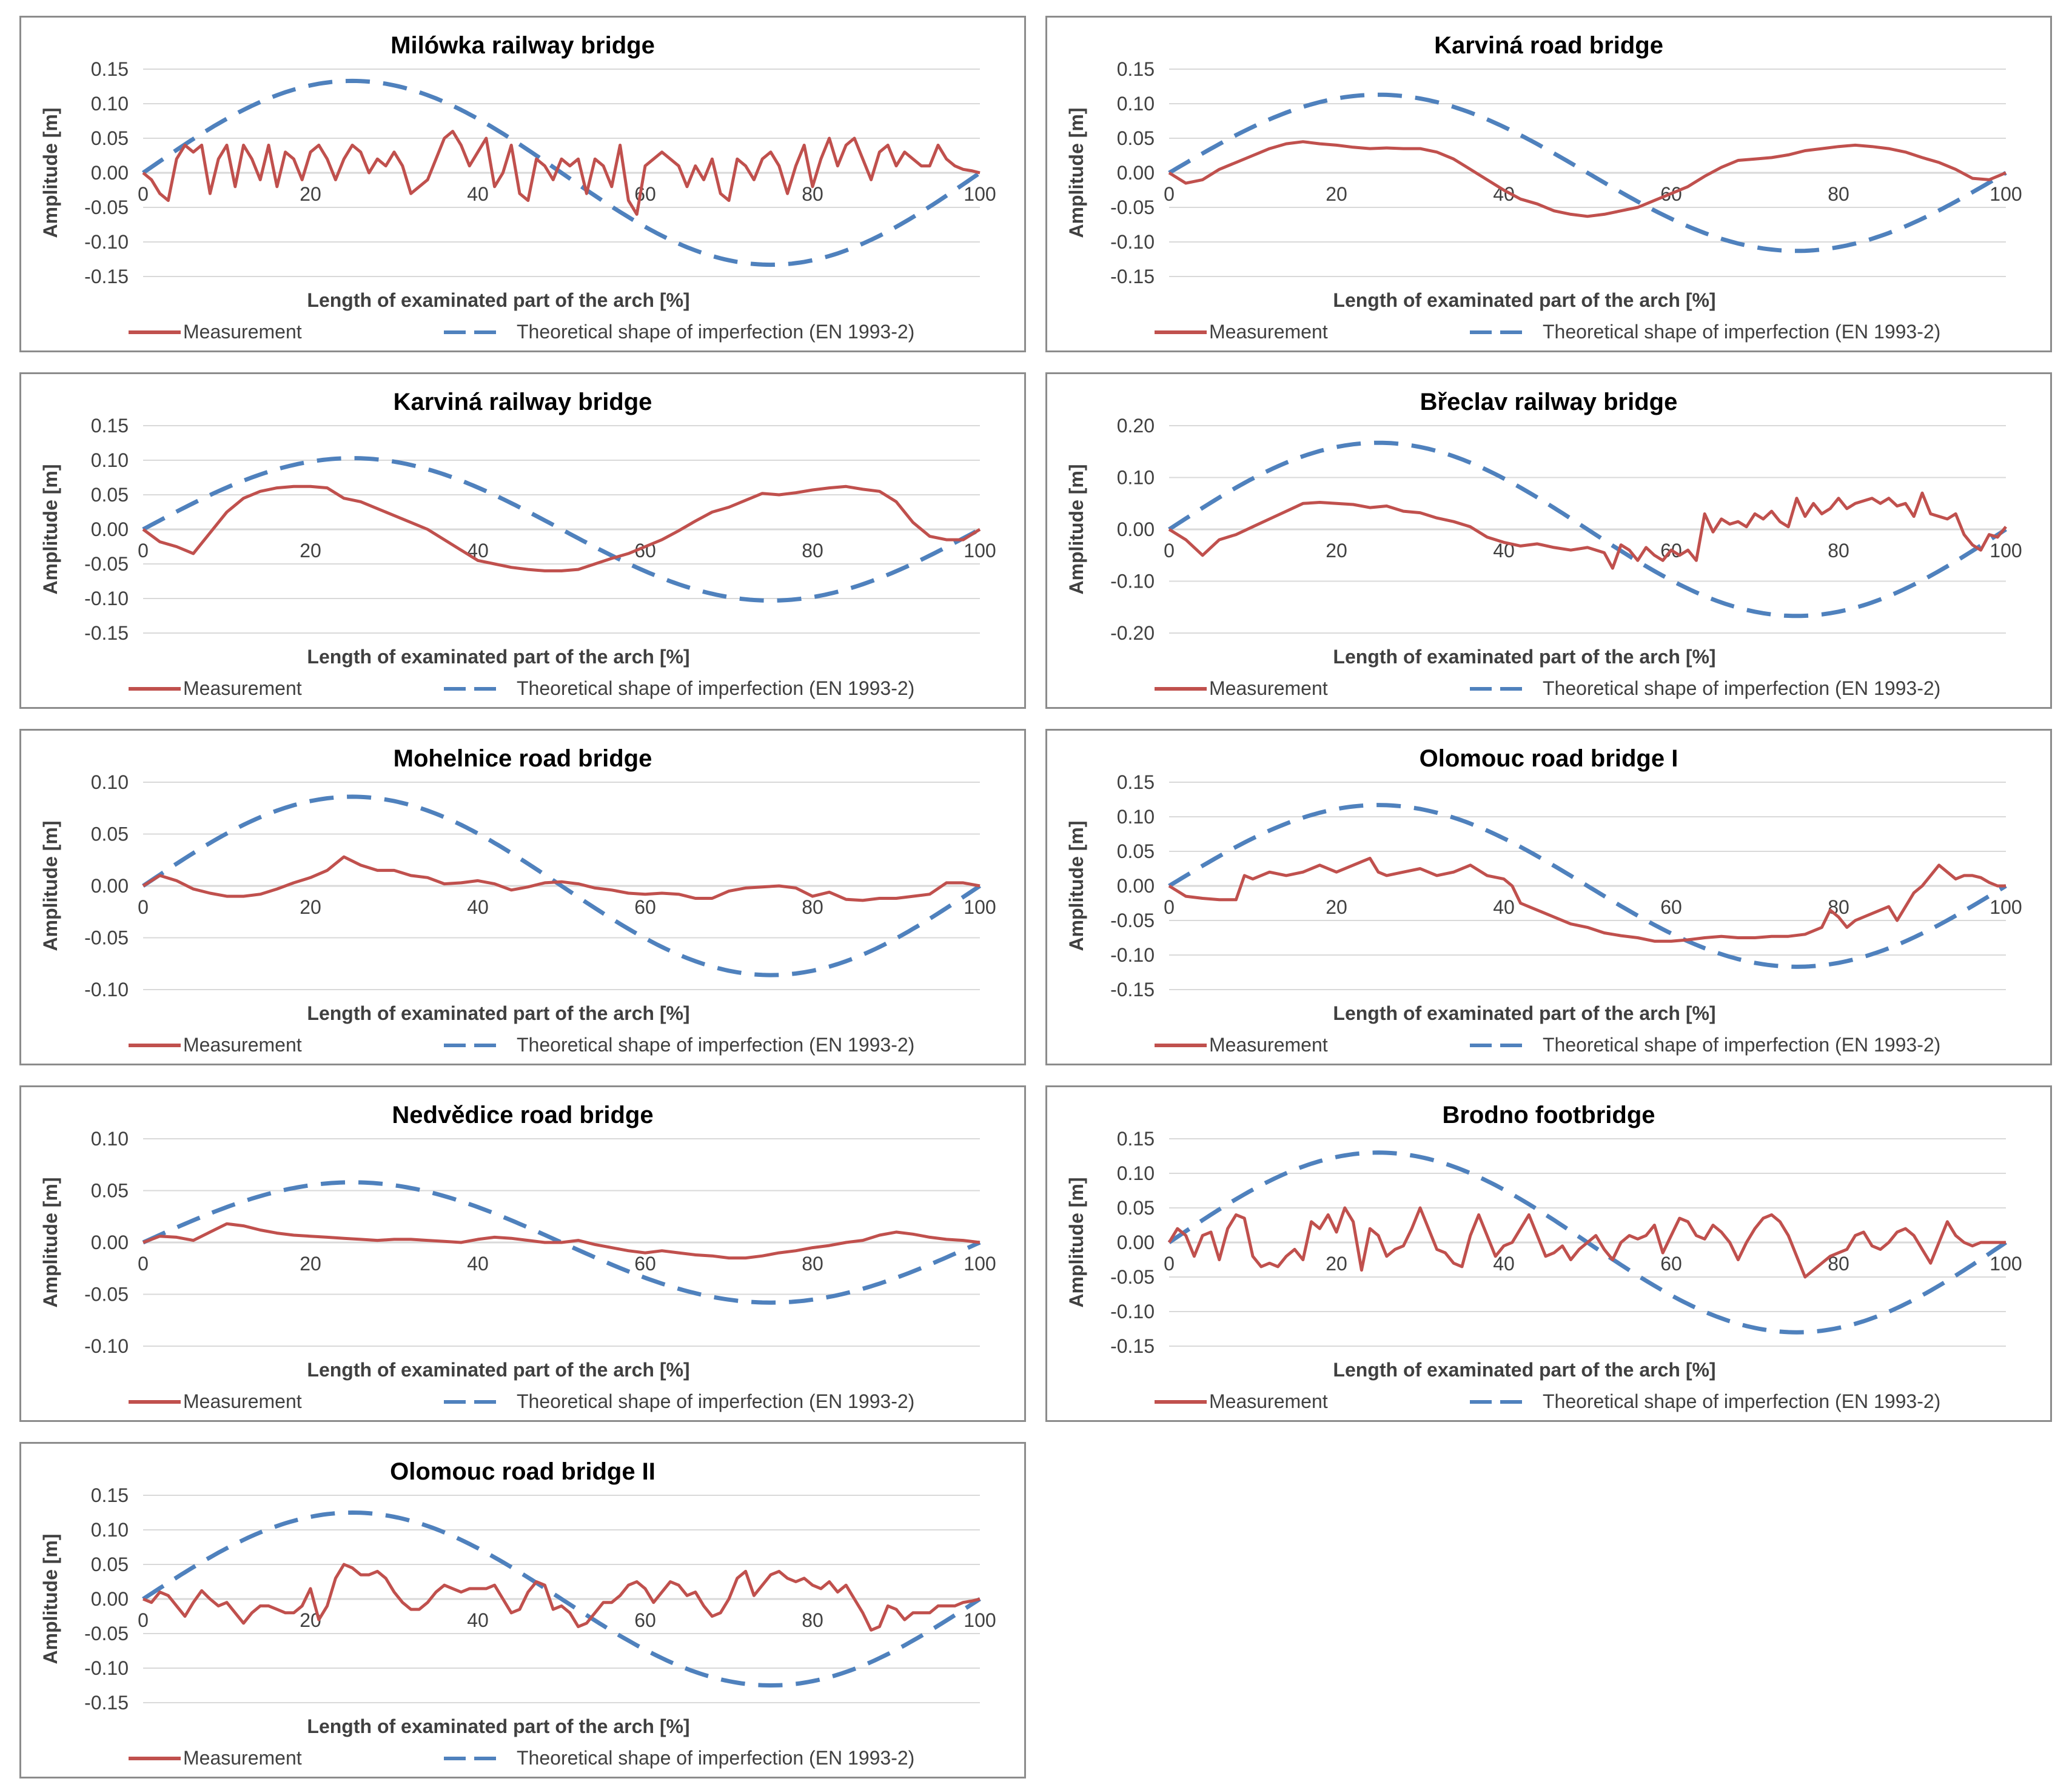 This screenshot has width=2072, height=1790. What do you see at coordinates (523, 45) in the screenshot?
I see `chart-title: Milówka railway bridge` at bounding box center [523, 45].